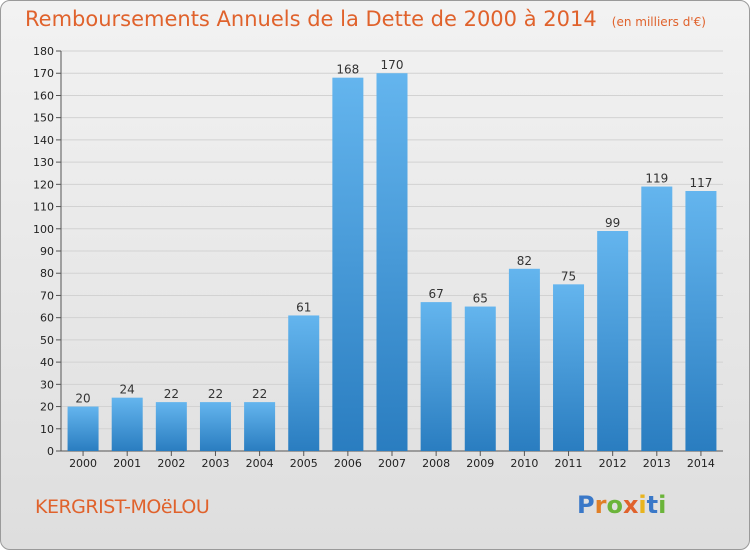  I want to click on y-tick-label: 110, so click(43, 207).